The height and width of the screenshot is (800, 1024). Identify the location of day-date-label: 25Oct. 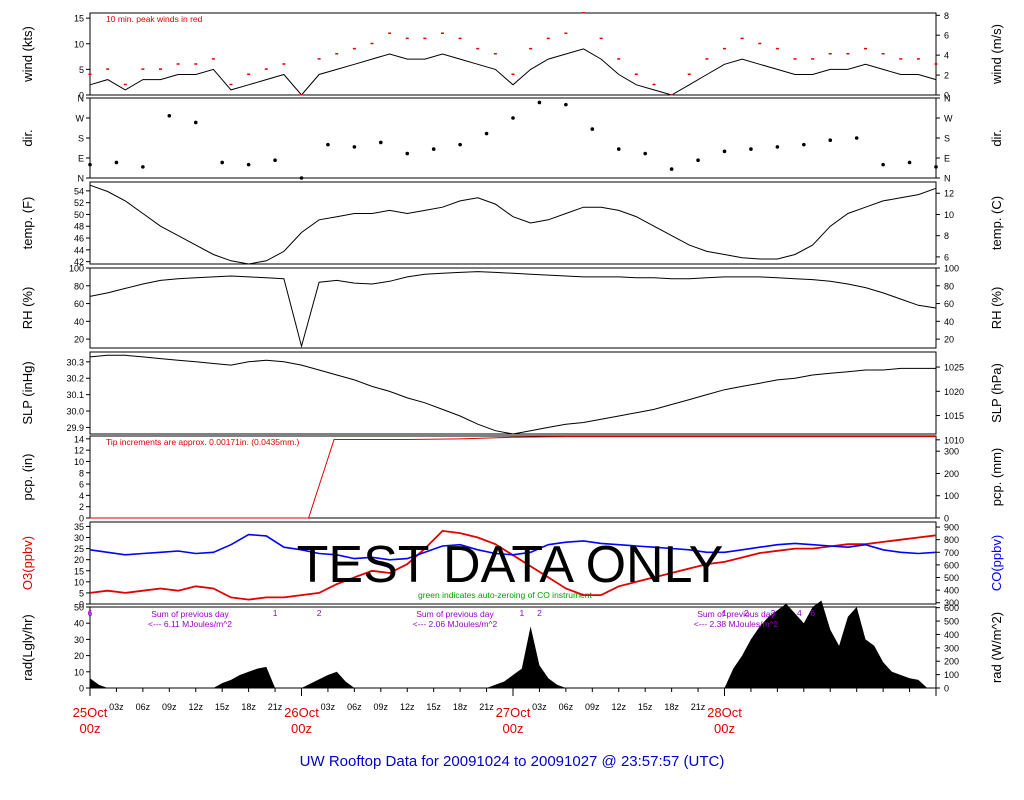
(90, 712).